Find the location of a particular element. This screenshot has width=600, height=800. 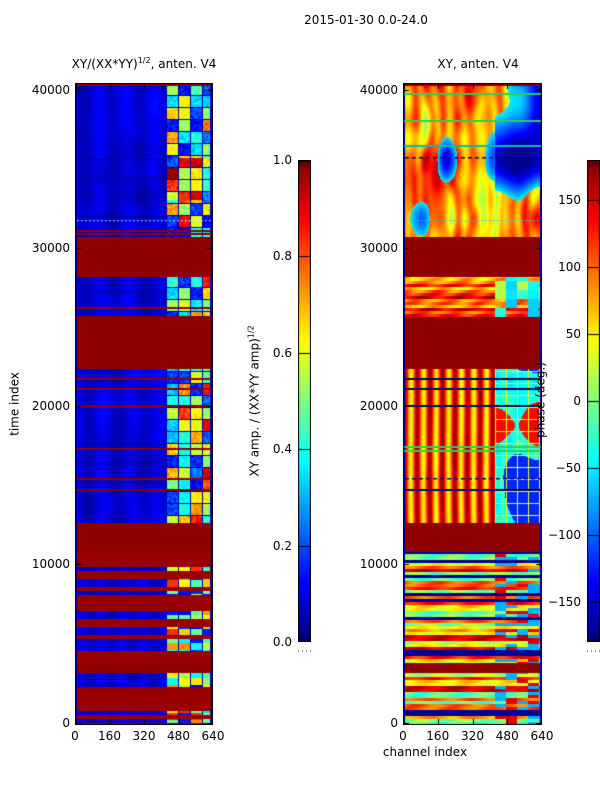

phase-y-tick-label: 10000 is located at coordinates (378, 564).